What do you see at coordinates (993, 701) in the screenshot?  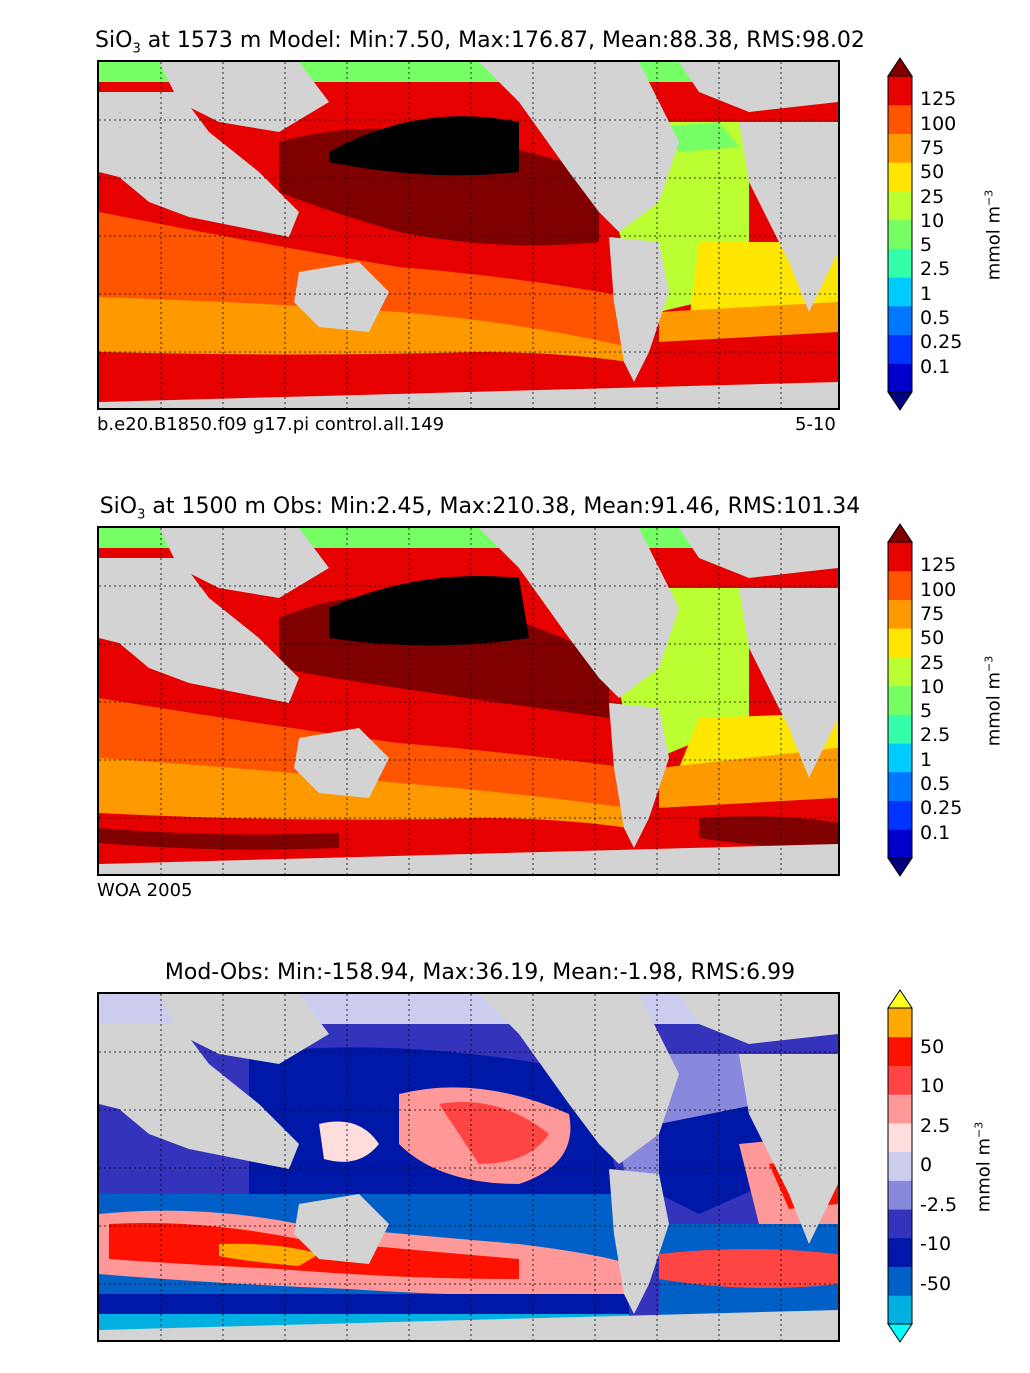 I see `obs-colorbar-unit: mmol m−3` at bounding box center [993, 701].